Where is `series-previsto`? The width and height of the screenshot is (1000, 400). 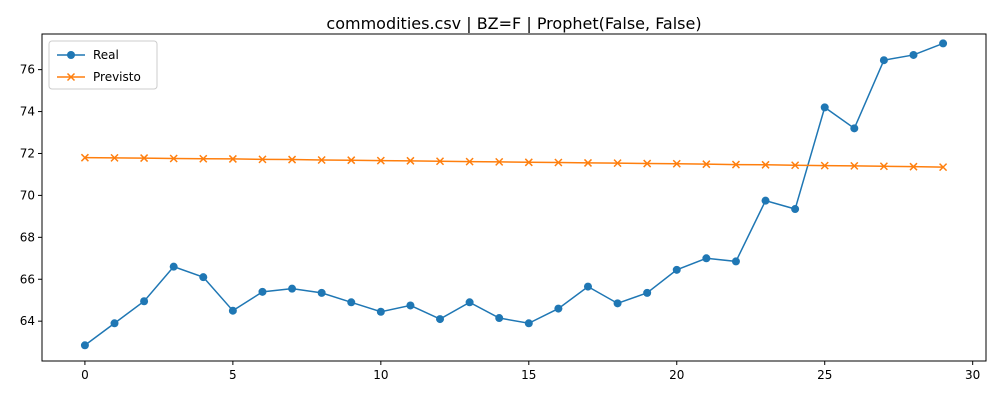 series-previsto is located at coordinates (514, 162).